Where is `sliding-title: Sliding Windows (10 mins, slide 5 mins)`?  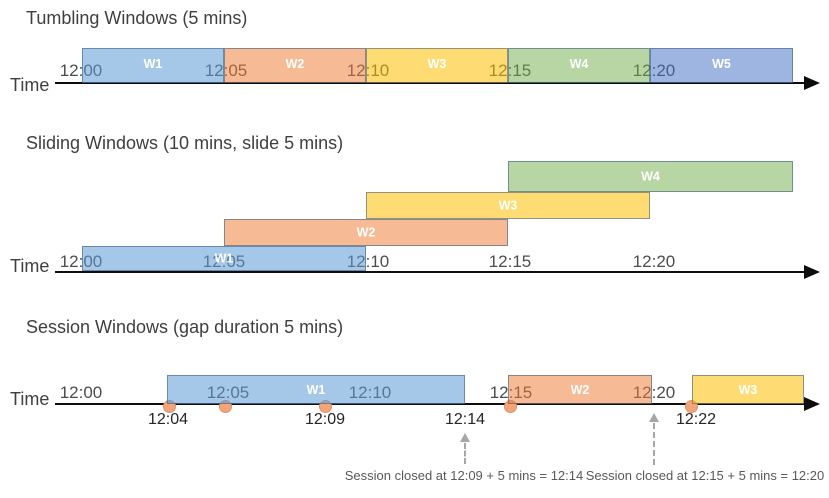 sliding-title: Sliding Windows (10 mins, slide 5 mins) is located at coordinates (185, 143).